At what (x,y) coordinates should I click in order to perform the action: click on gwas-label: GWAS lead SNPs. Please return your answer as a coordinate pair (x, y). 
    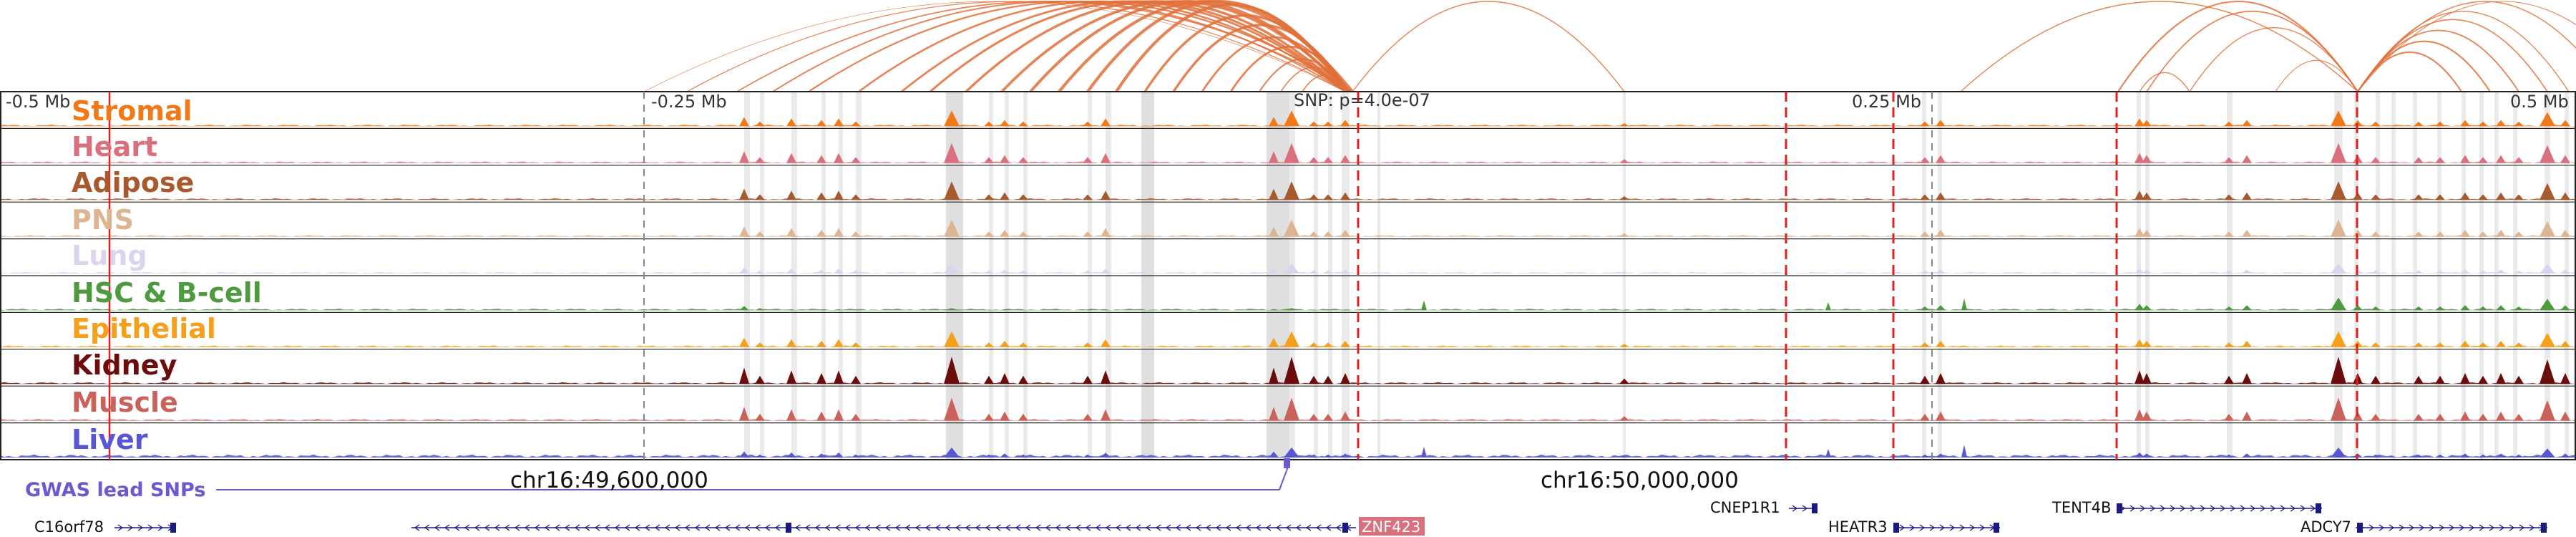
    Looking at the image, I should click on (115, 490).